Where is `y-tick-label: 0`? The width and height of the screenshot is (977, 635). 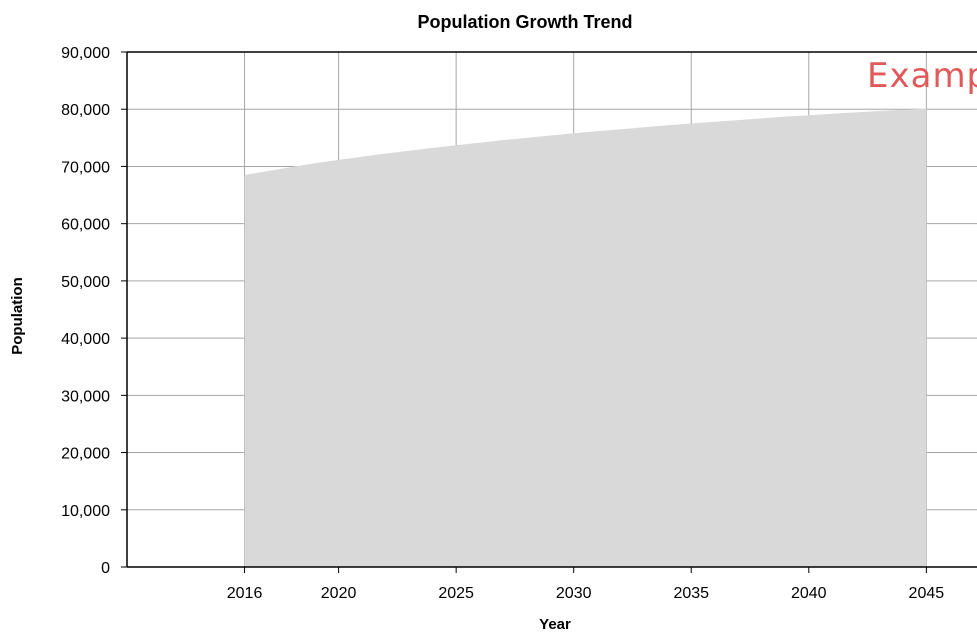 y-tick-label: 0 is located at coordinates (105, 568).